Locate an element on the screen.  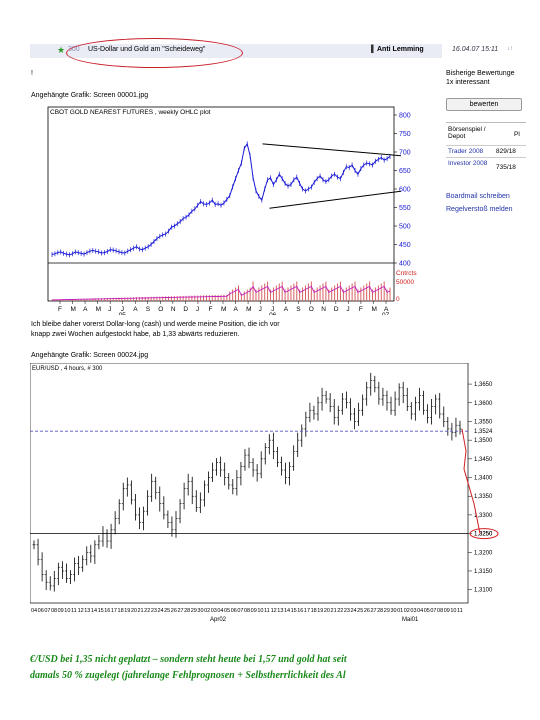
boardmail-link: Boardmail schreiben is located at coordinates (478, 196).